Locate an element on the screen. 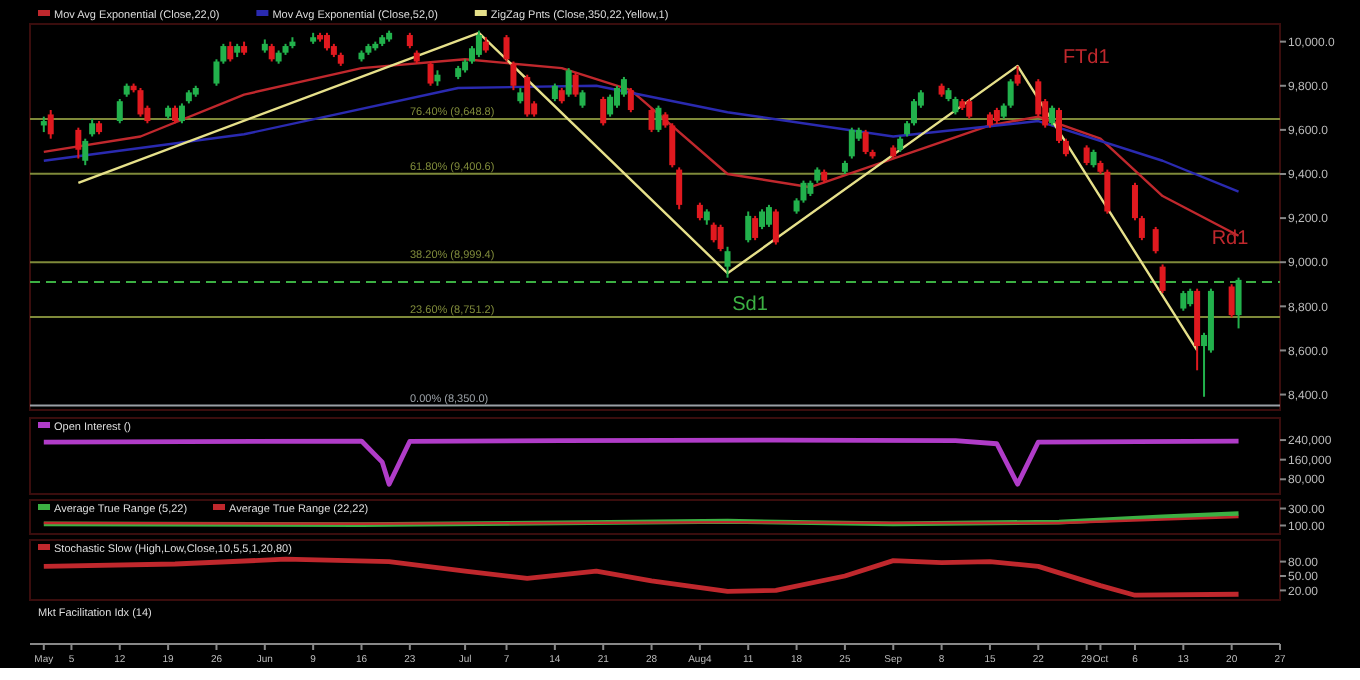 The width and height of the screenshot is (1360, 680). annotation: FTd1 is located at coordinates (1086, 57).